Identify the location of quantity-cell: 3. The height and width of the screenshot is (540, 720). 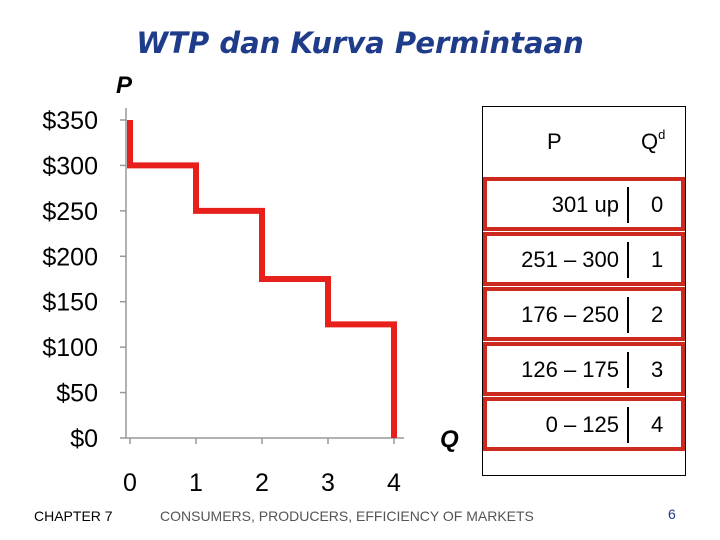
(657, 369).